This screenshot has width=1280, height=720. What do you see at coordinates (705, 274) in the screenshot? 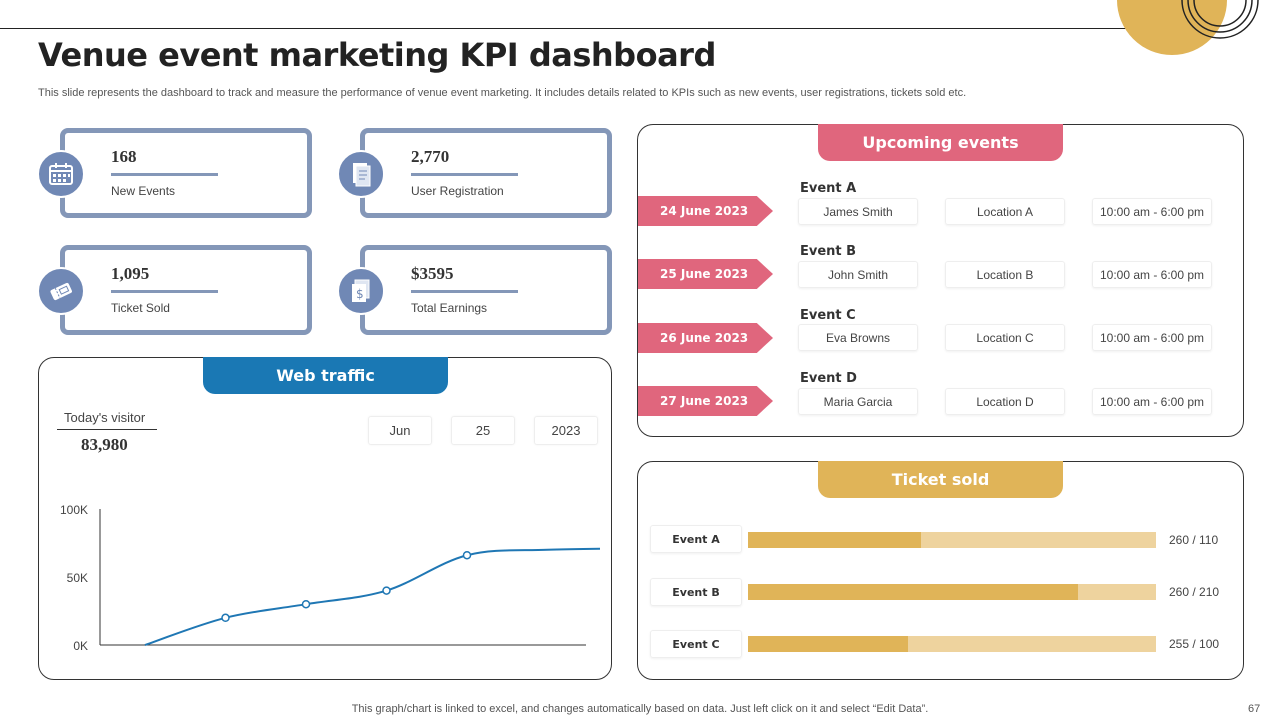
I see `event-date-arrow: 25 June 2023` at bounding box center [705, 274].